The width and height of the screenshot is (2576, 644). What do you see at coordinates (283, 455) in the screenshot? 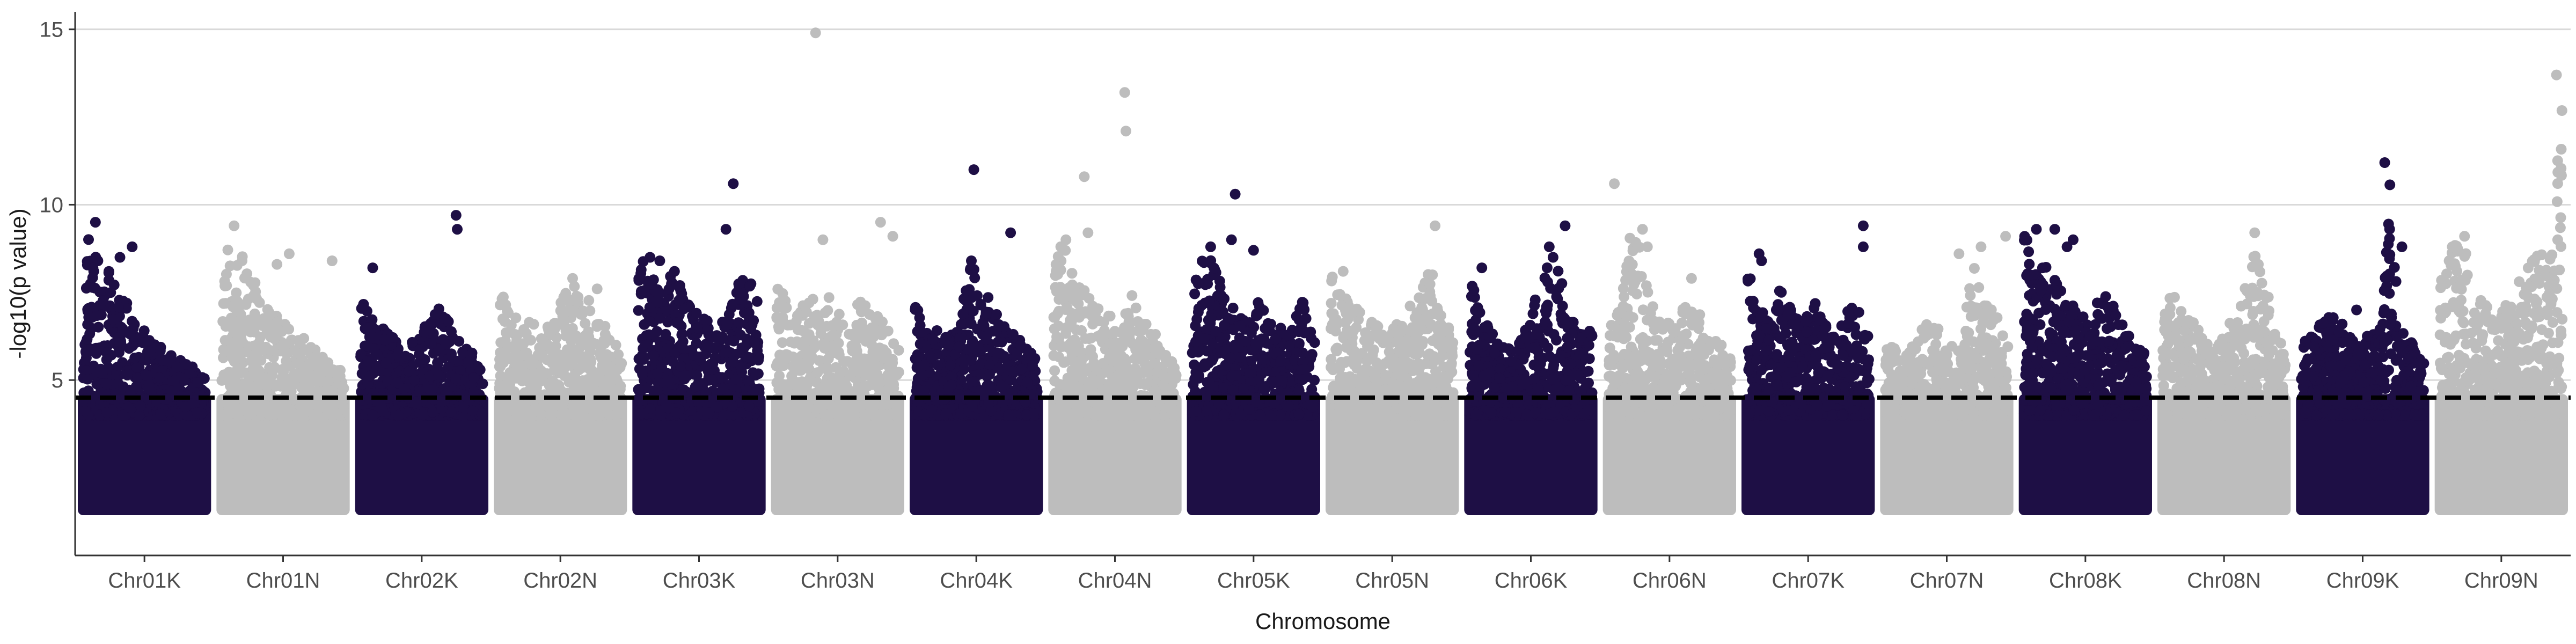
I see `dense-points-Chr01N` at bounding box center [283, 455].